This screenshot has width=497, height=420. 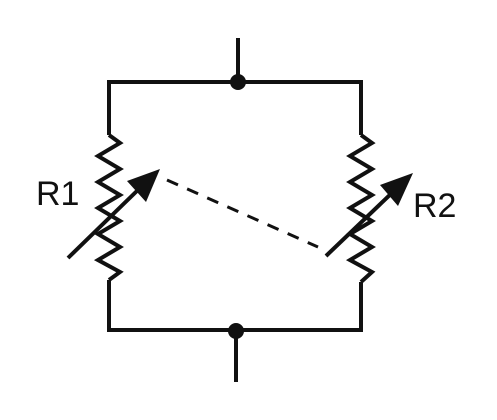 What do you see at coordinates (108, 207) in the screenshot?
I see `r1-resistor` at bounding box center [108, 207].